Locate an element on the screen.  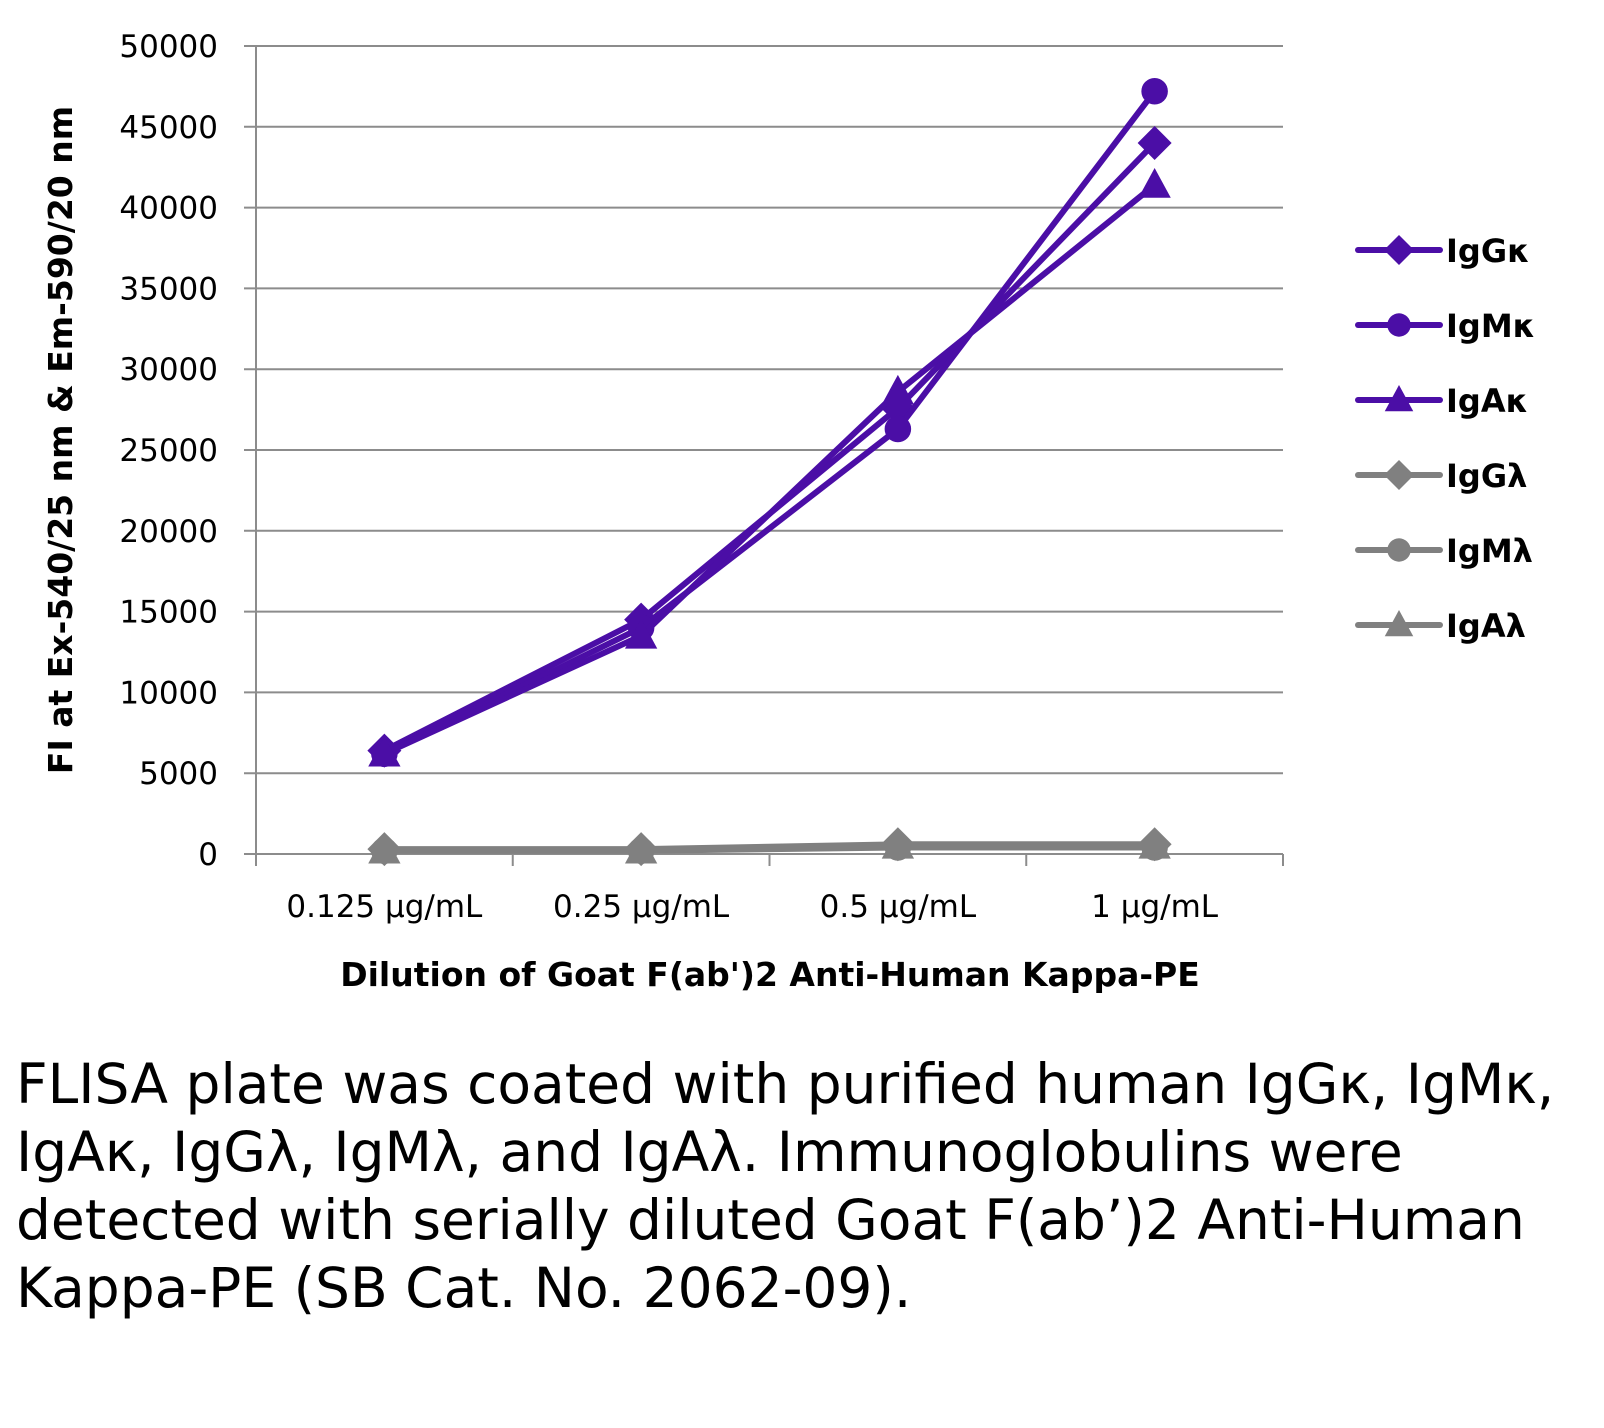
y-tick-label: 15000 is located at coordinates (168, 613).